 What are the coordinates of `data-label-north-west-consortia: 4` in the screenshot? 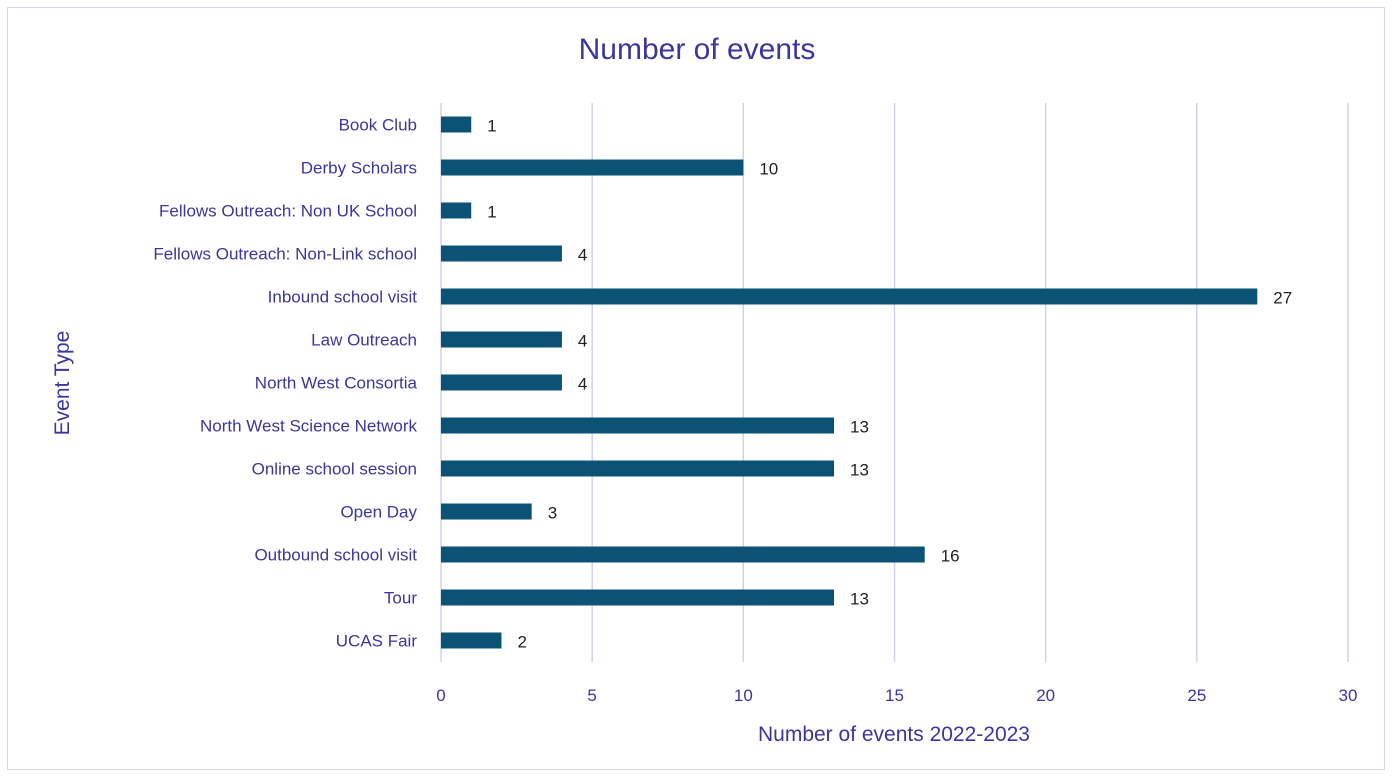 It's located at (582, 384).